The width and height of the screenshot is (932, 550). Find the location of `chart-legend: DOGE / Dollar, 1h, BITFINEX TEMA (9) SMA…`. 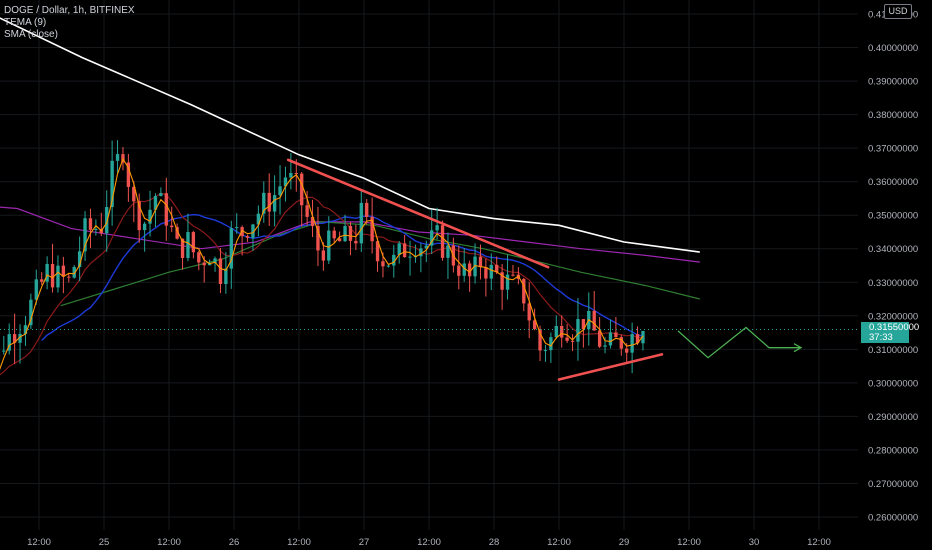

chart-legend: DOGE / Dollar, 1h, BITFINEX TEMA (9) SMA… is located at coordinates (69, 23).